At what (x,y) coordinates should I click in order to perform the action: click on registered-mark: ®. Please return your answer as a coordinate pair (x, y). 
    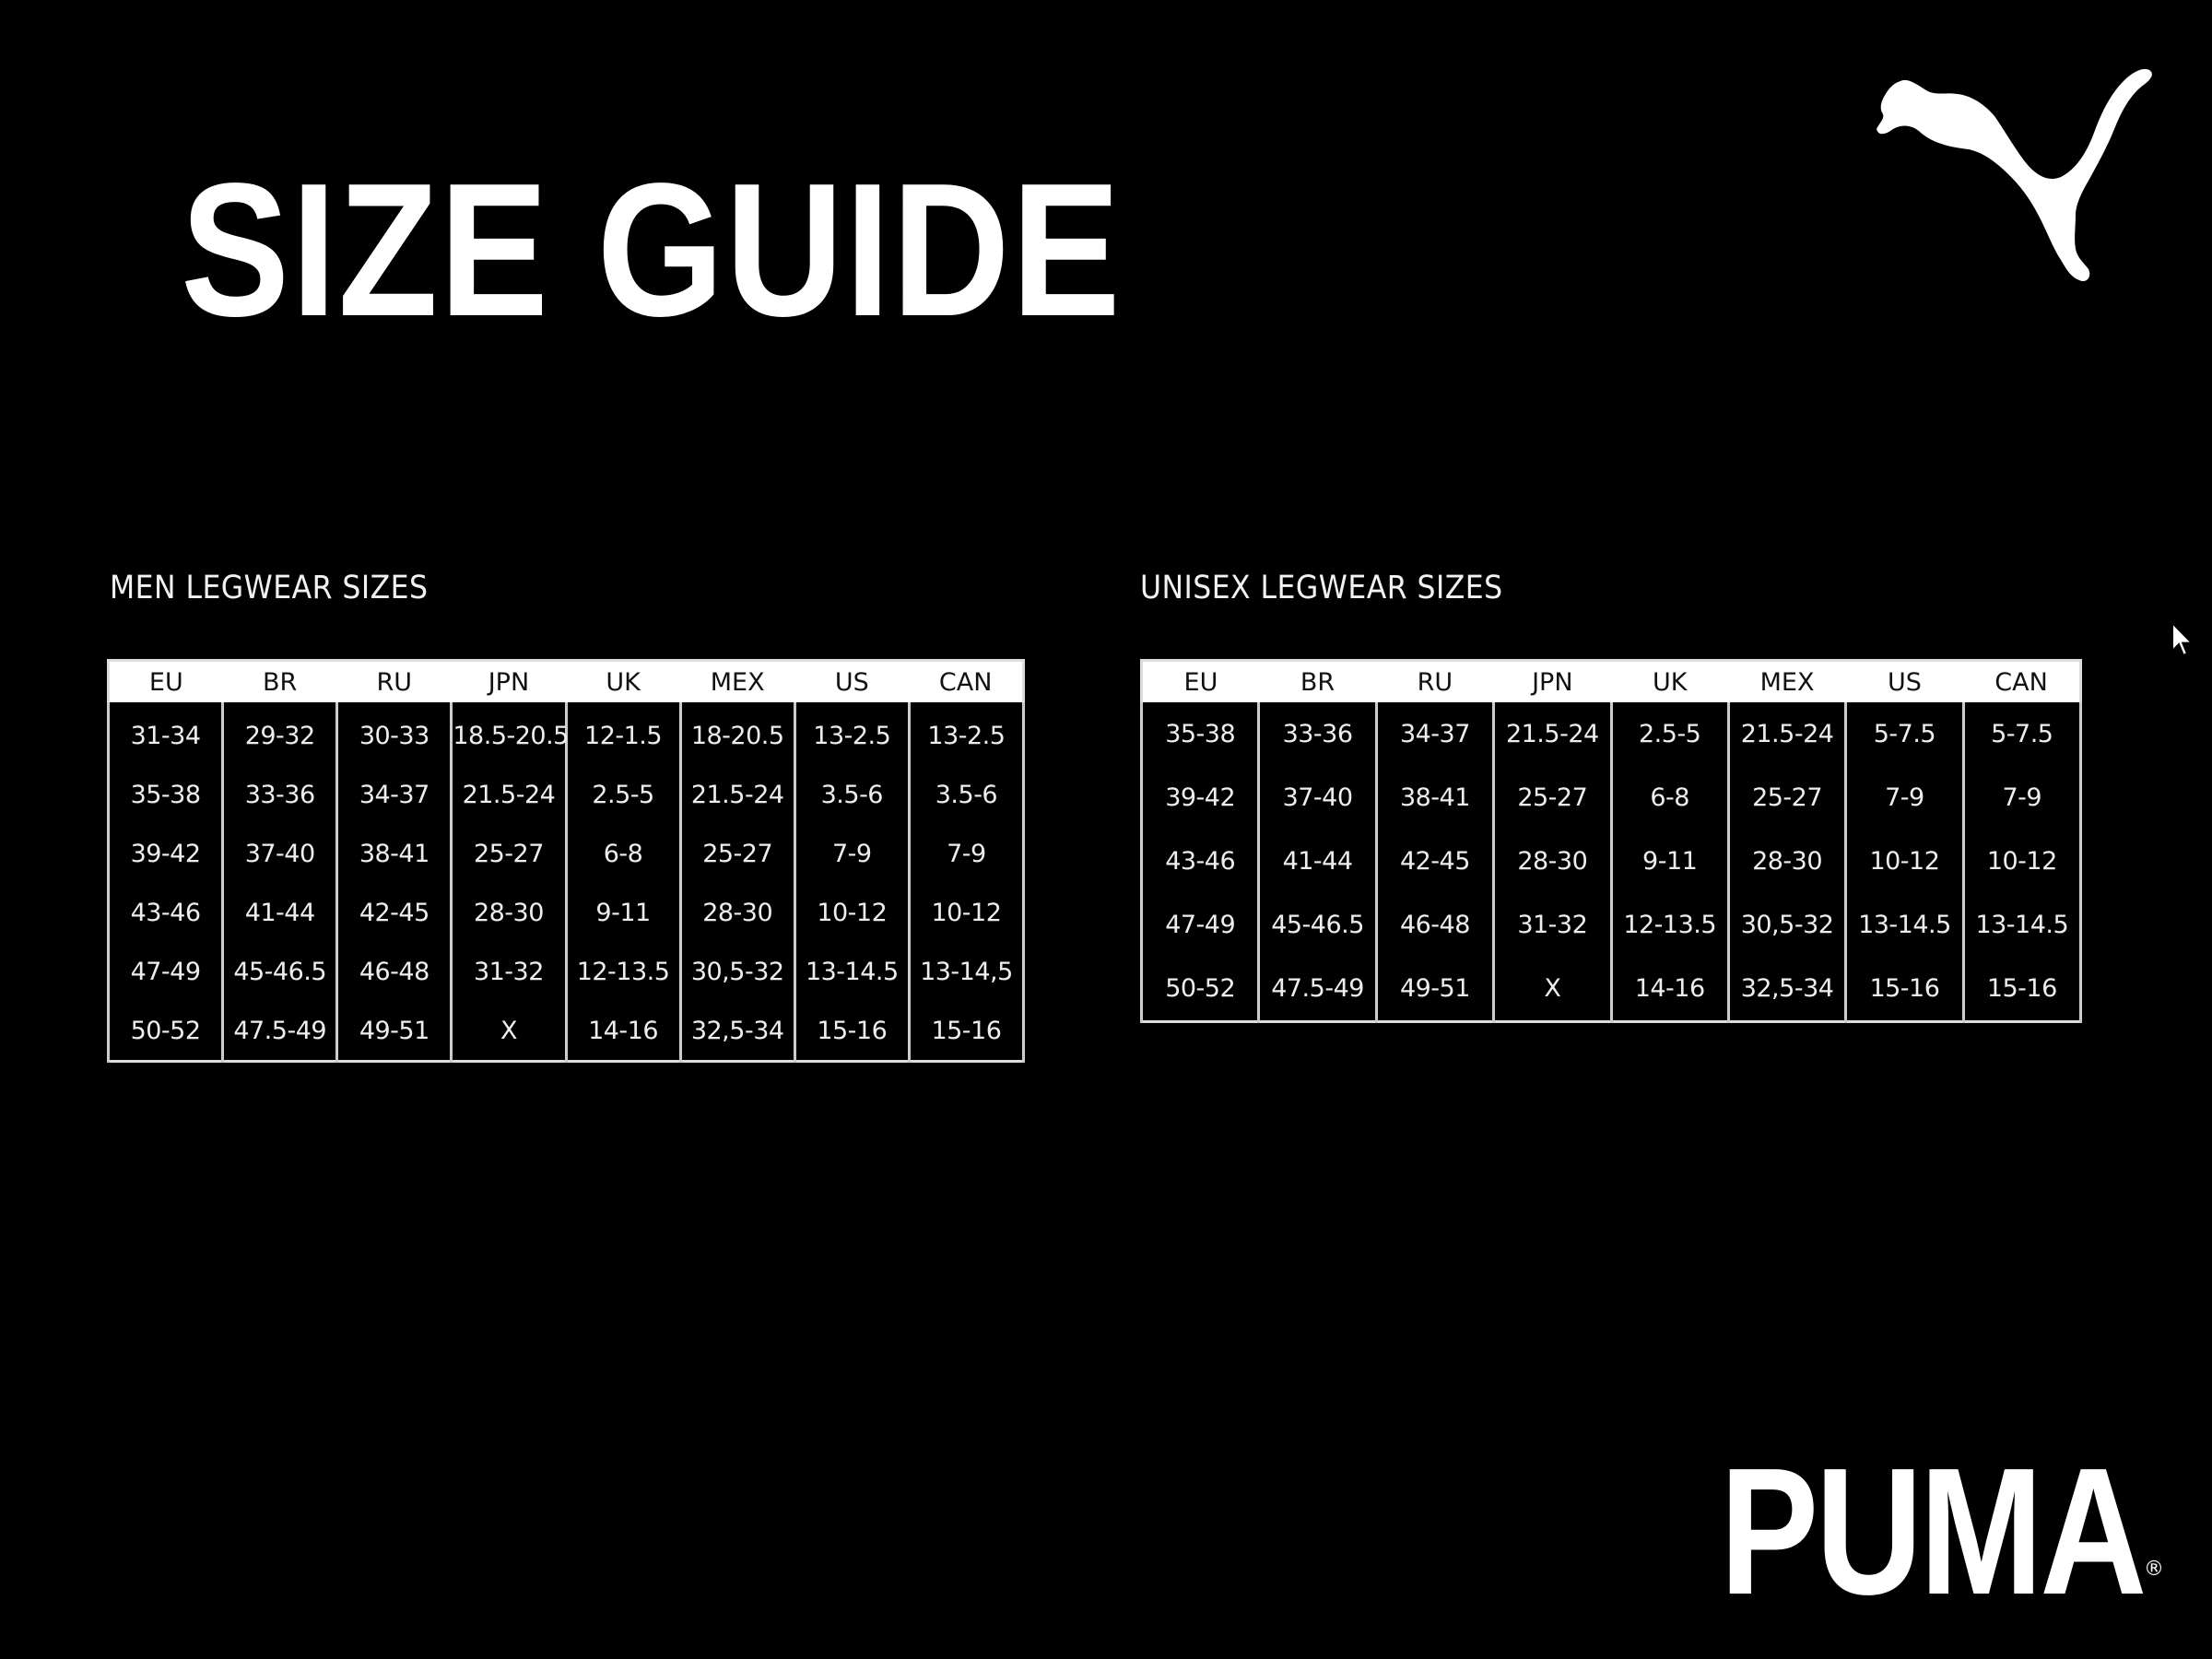
    Looking at the image, I should click on (2154, 1569).